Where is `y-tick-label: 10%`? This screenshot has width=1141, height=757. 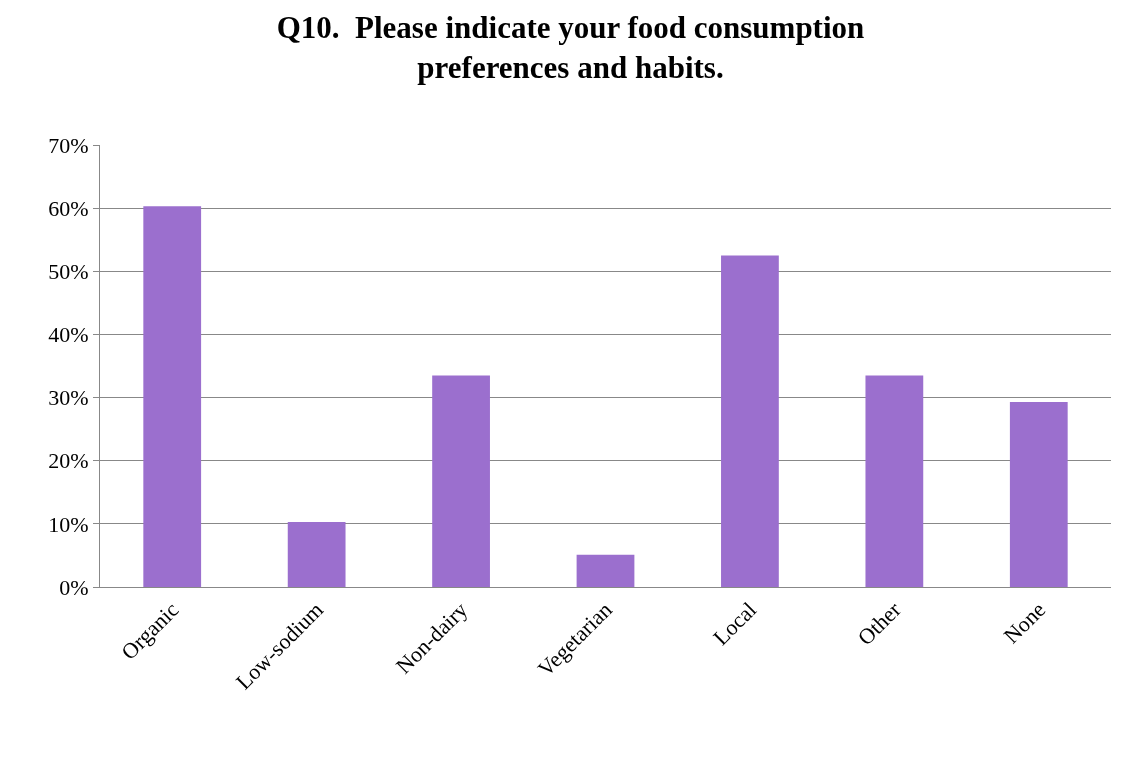 y-tick-label: 10% is located at coordinates (68, 524).